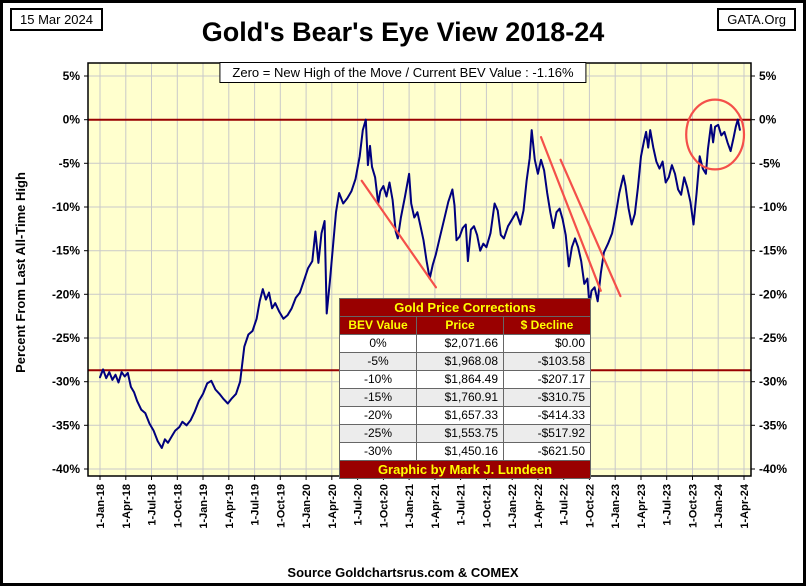 The image size is (806, 586). I want to click on bev-value-cell: -20%, so click(378, 415).